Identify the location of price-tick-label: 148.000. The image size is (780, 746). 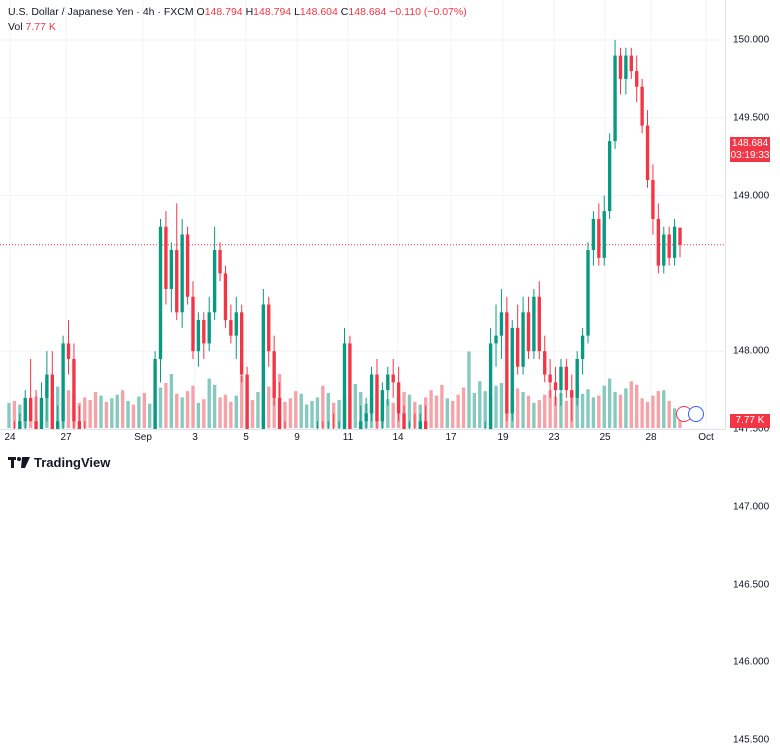
(751, 351).